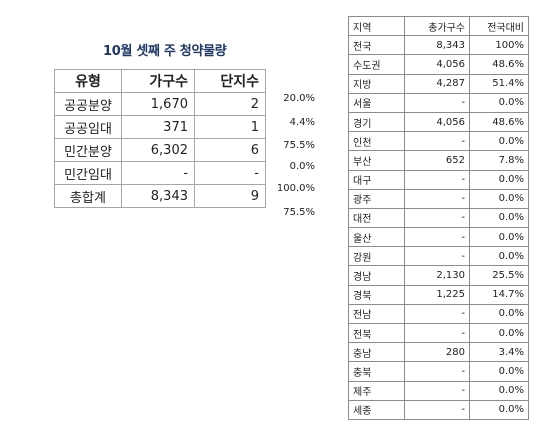  I want to click on type-percentage: 100.0%, so click(295, 188).